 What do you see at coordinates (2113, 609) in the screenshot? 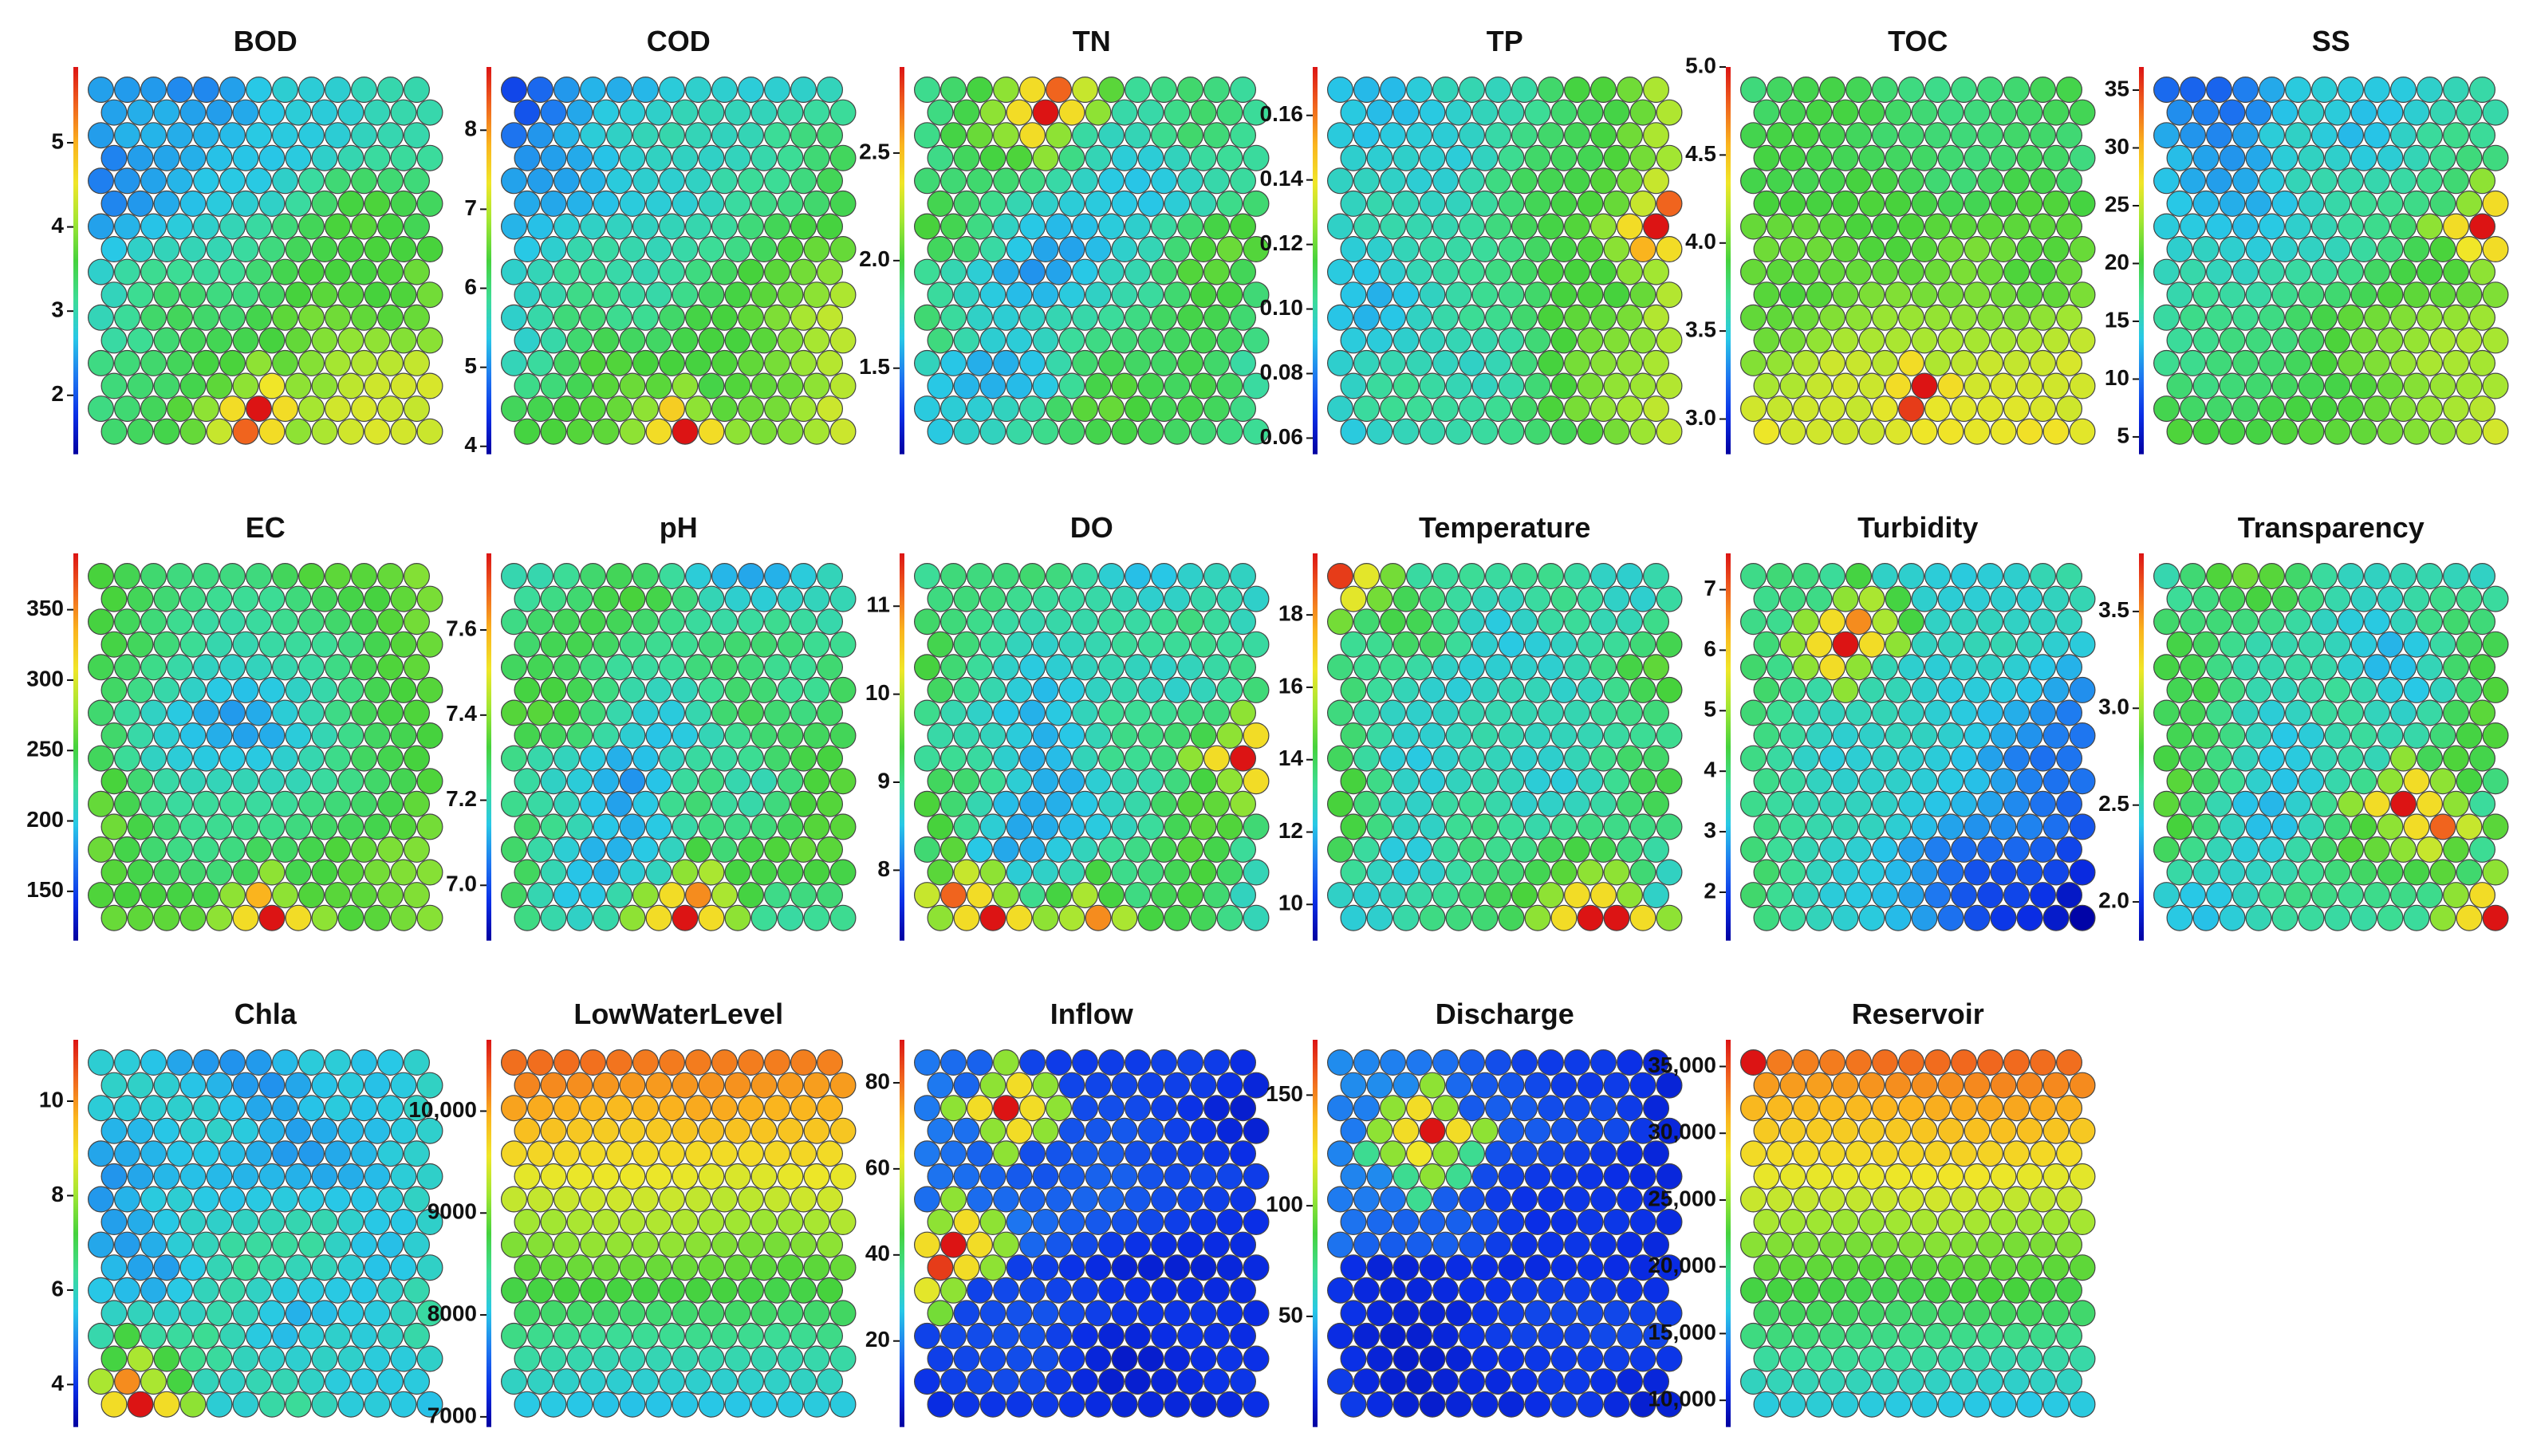
I see `colorbar-tick-label: 3.5` at bounding box center [2113, 609].